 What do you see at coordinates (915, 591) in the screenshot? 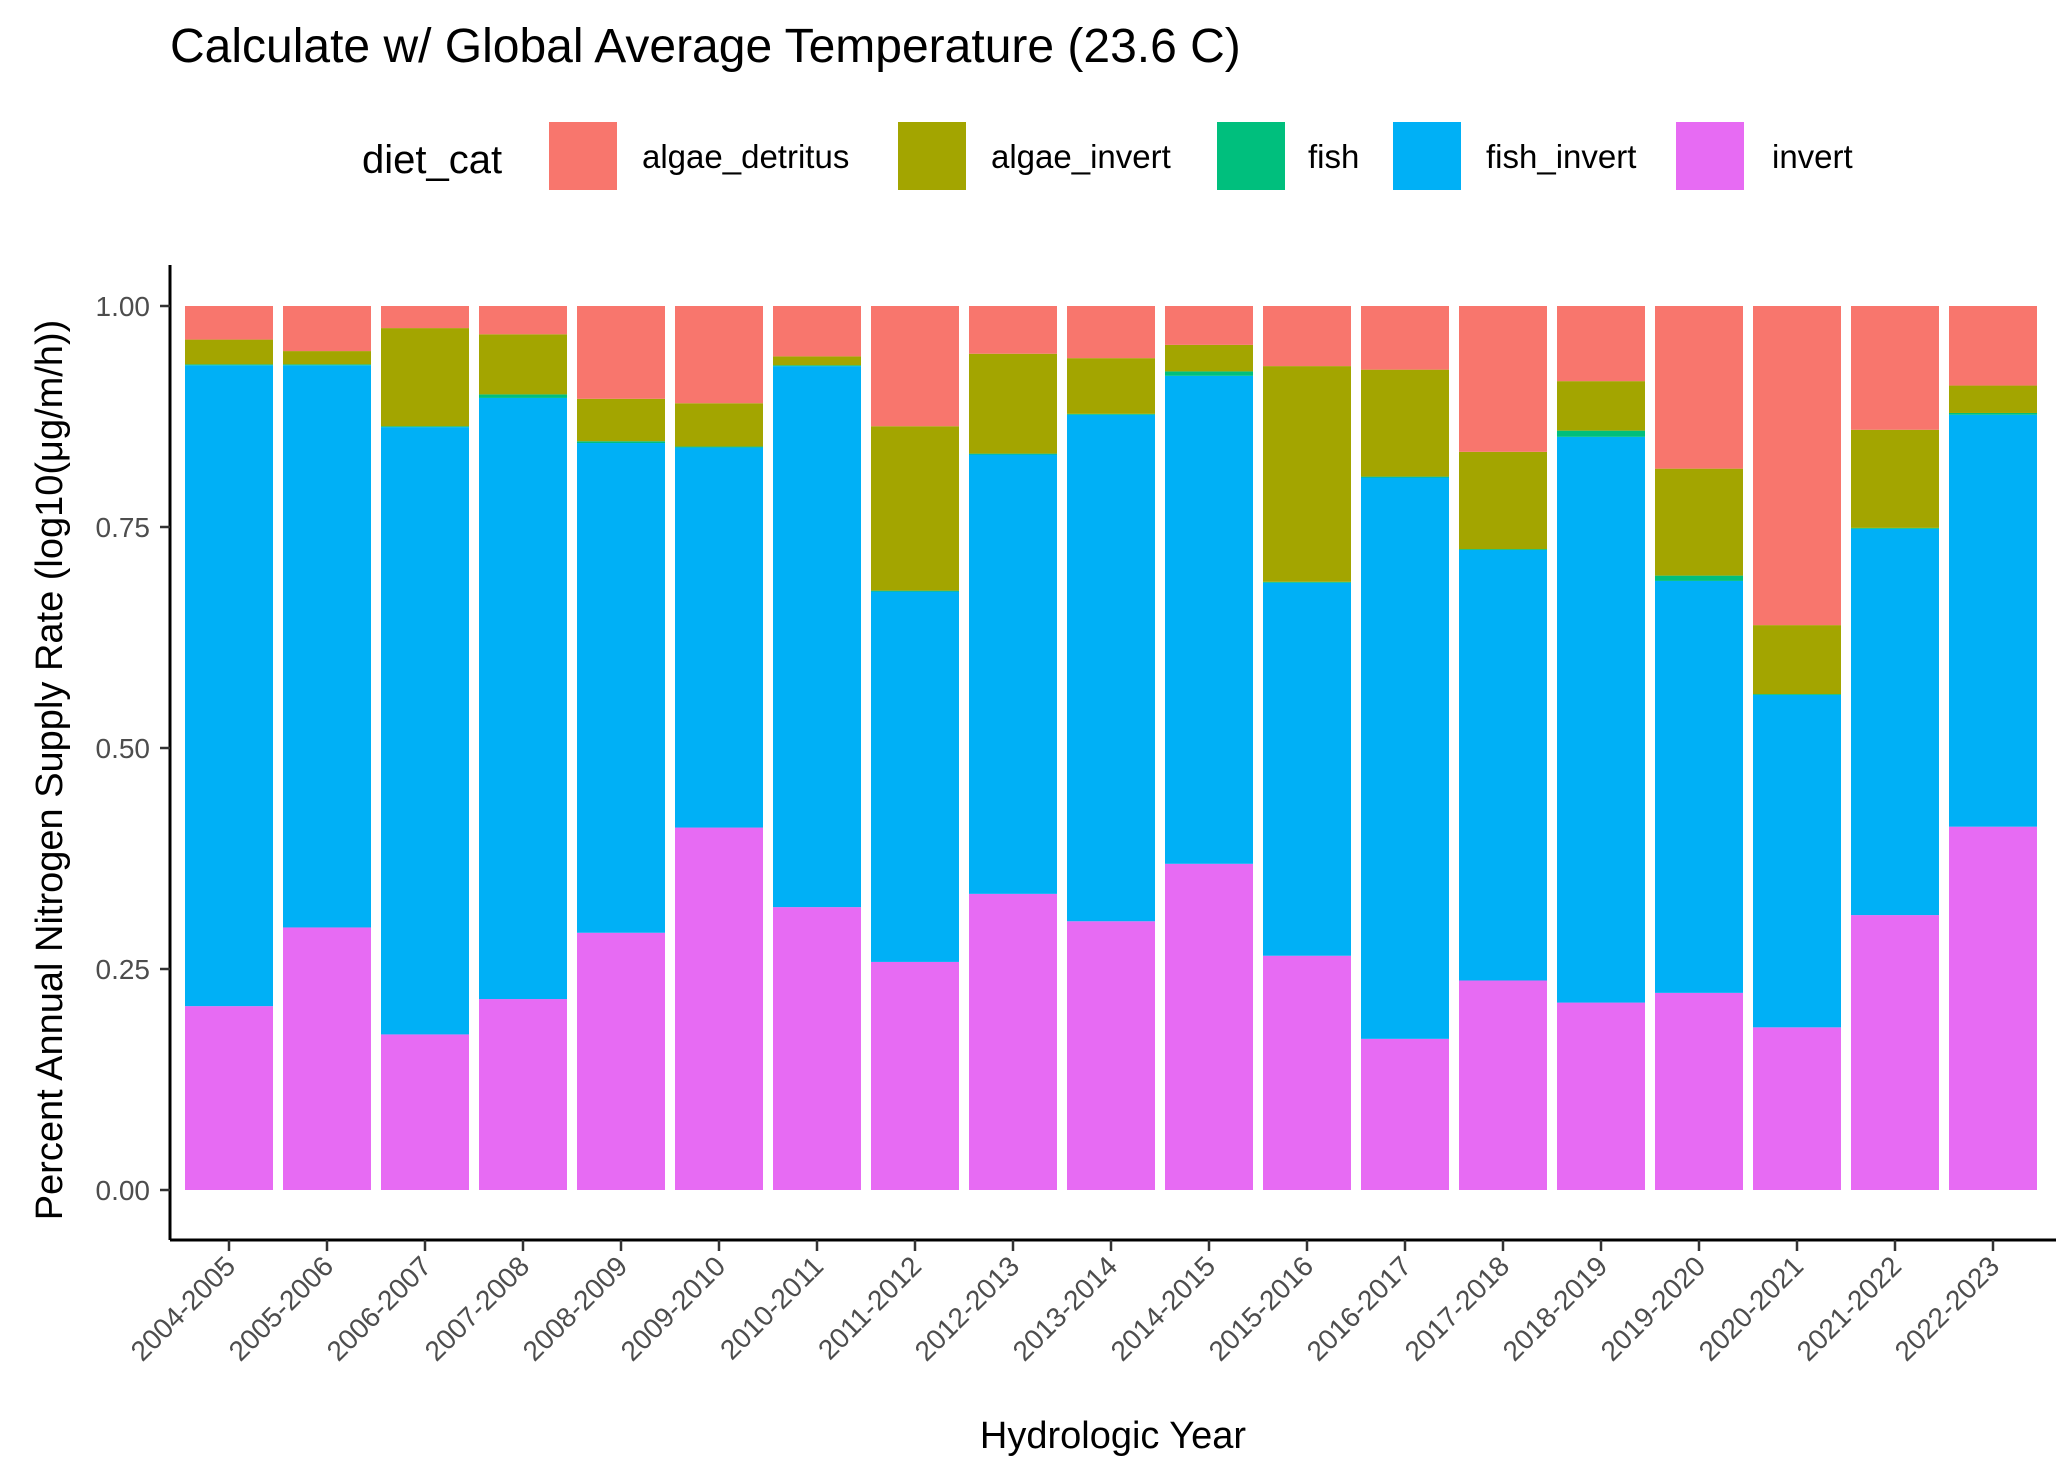
I see `bar-fish-2011-2012` at bounding box center [915, 591].